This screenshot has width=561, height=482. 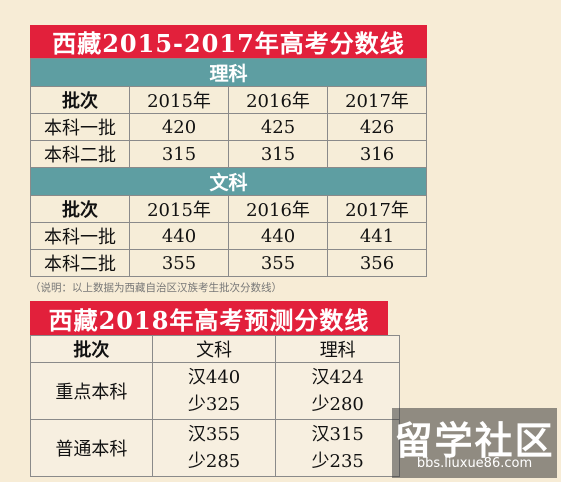 I want to click on han-score: 汉355, so click(x=214, y=434).